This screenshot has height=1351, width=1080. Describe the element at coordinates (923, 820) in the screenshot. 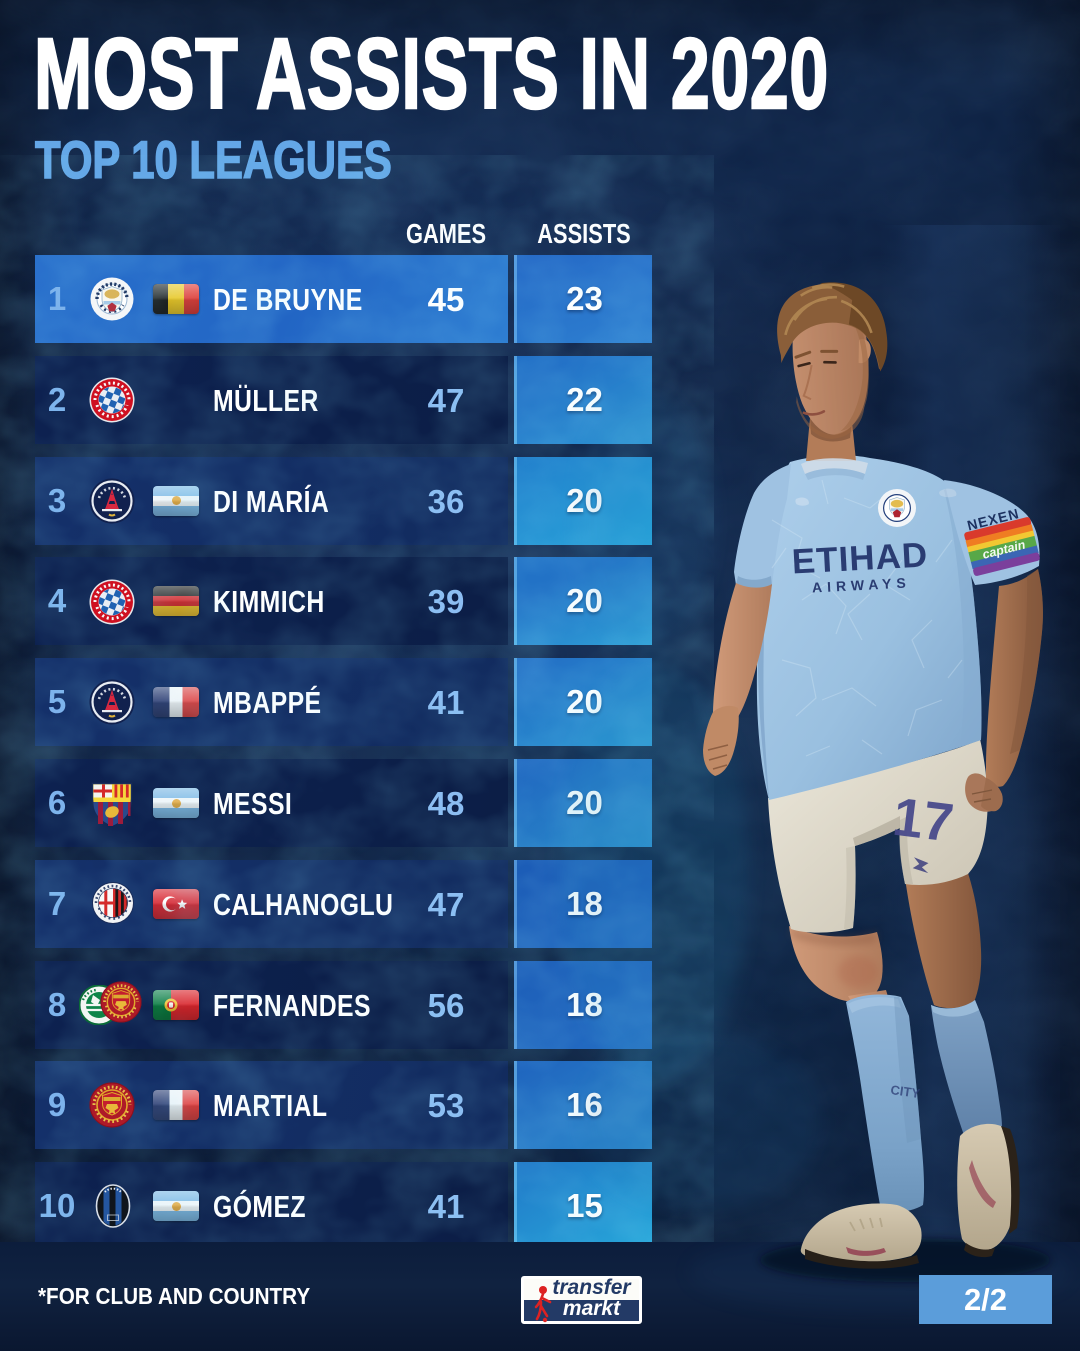

I see `svg-text: 17` at that location.